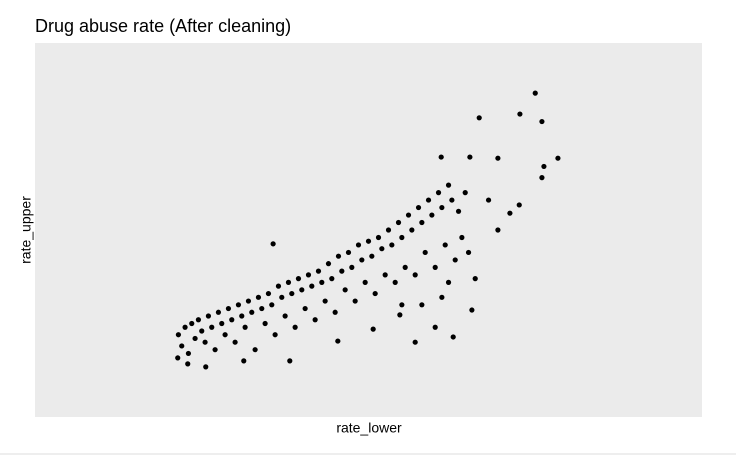 The image size is (736, 459). I want to click on x-axis-label: rate_lower, so click(369, 428).